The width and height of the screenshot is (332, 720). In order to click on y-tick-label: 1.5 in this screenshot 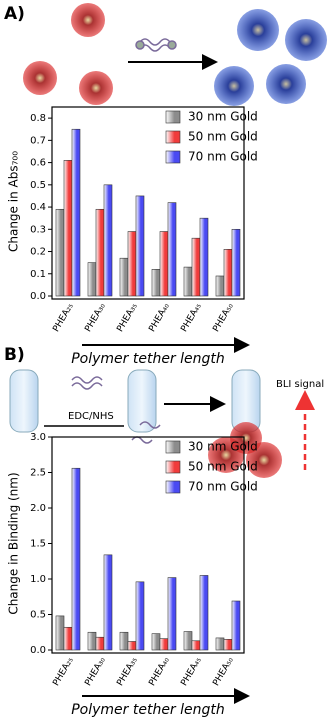, I will do `click(38, 544)`.